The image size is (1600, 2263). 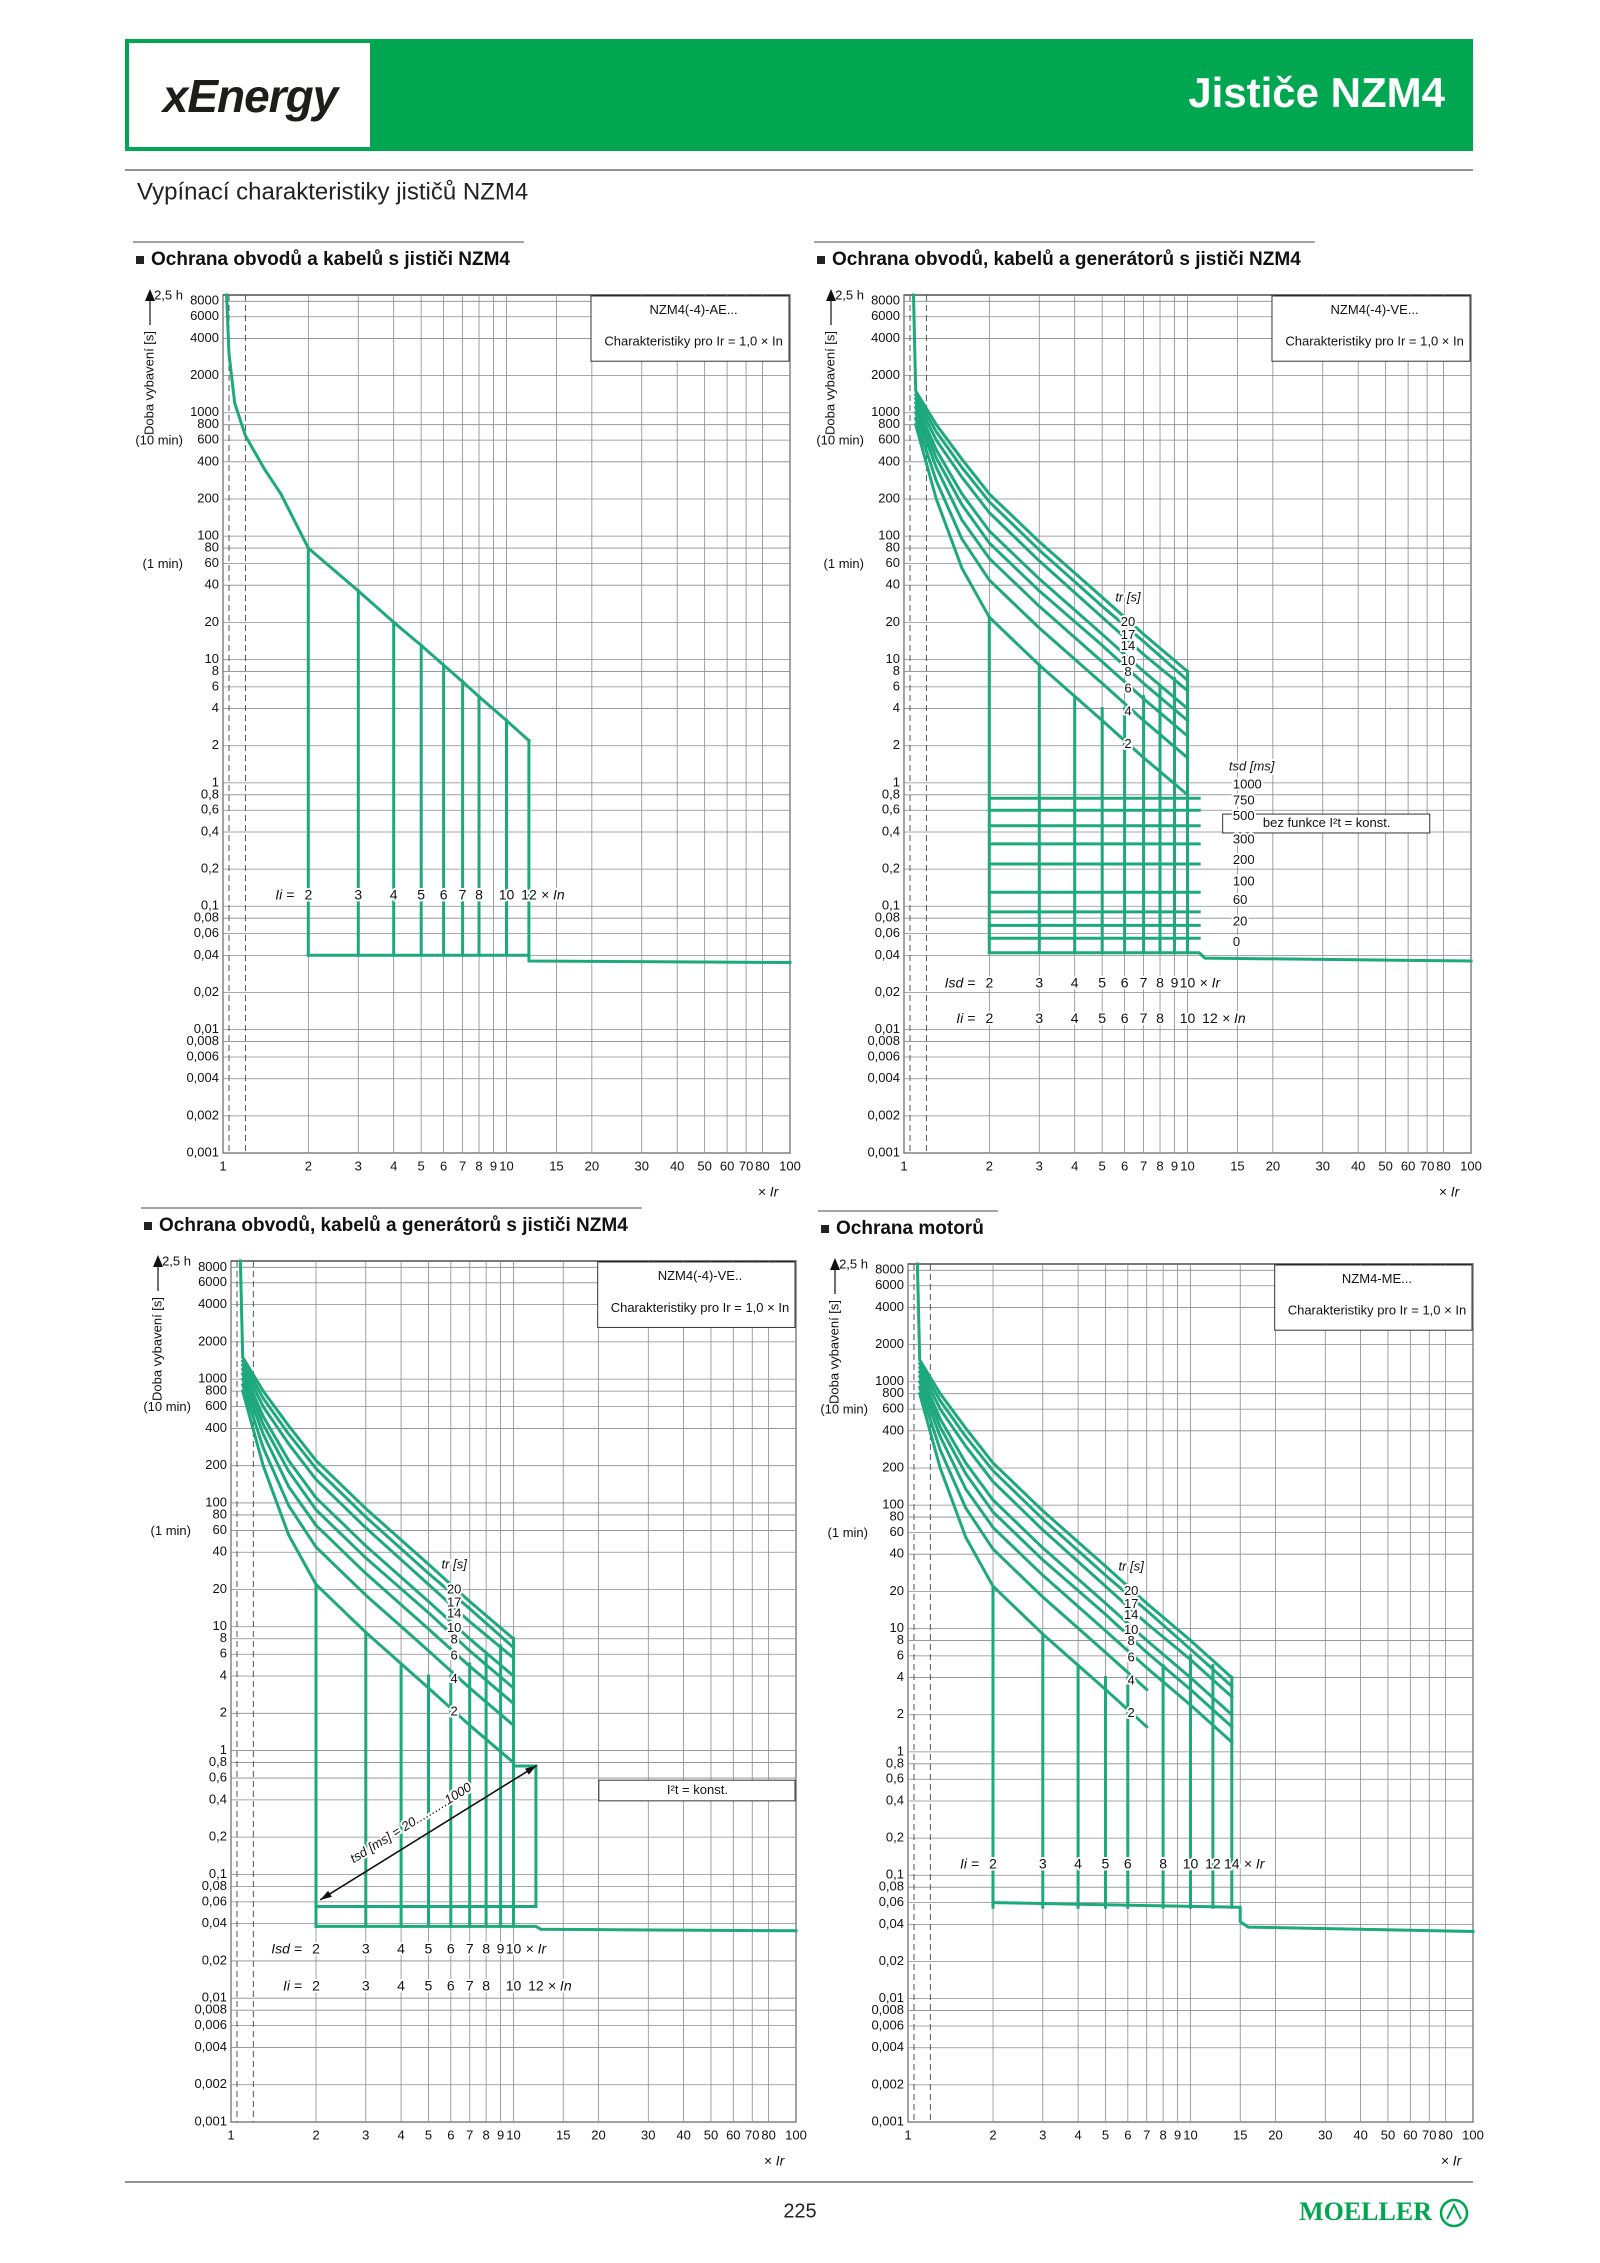 What do you see at coordinates (896, 781) in the screenshot?
I see `y-tick-label: 1` at bounding box center [896, 781].